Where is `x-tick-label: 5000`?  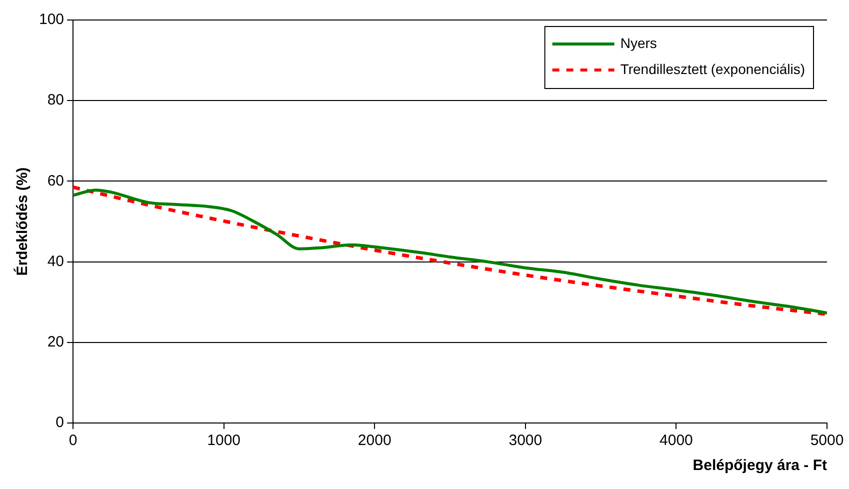 x-tick-label: 5000 is located at coordinates (827, 441).